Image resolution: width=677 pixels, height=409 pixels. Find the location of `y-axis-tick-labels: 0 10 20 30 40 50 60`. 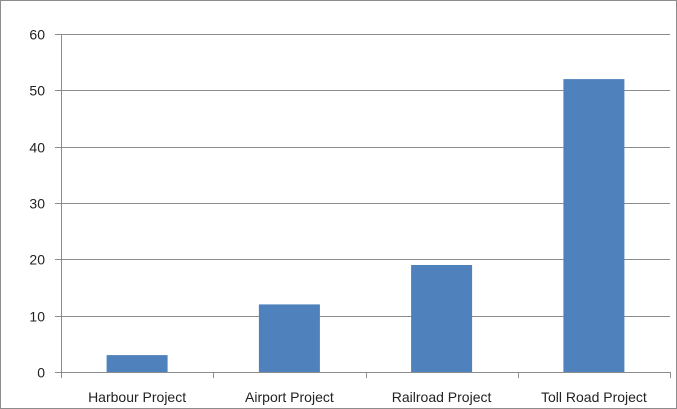

y-axis-tick-labels: 0 10 20 30 40 50 60 is located at coordinates (45, 204).